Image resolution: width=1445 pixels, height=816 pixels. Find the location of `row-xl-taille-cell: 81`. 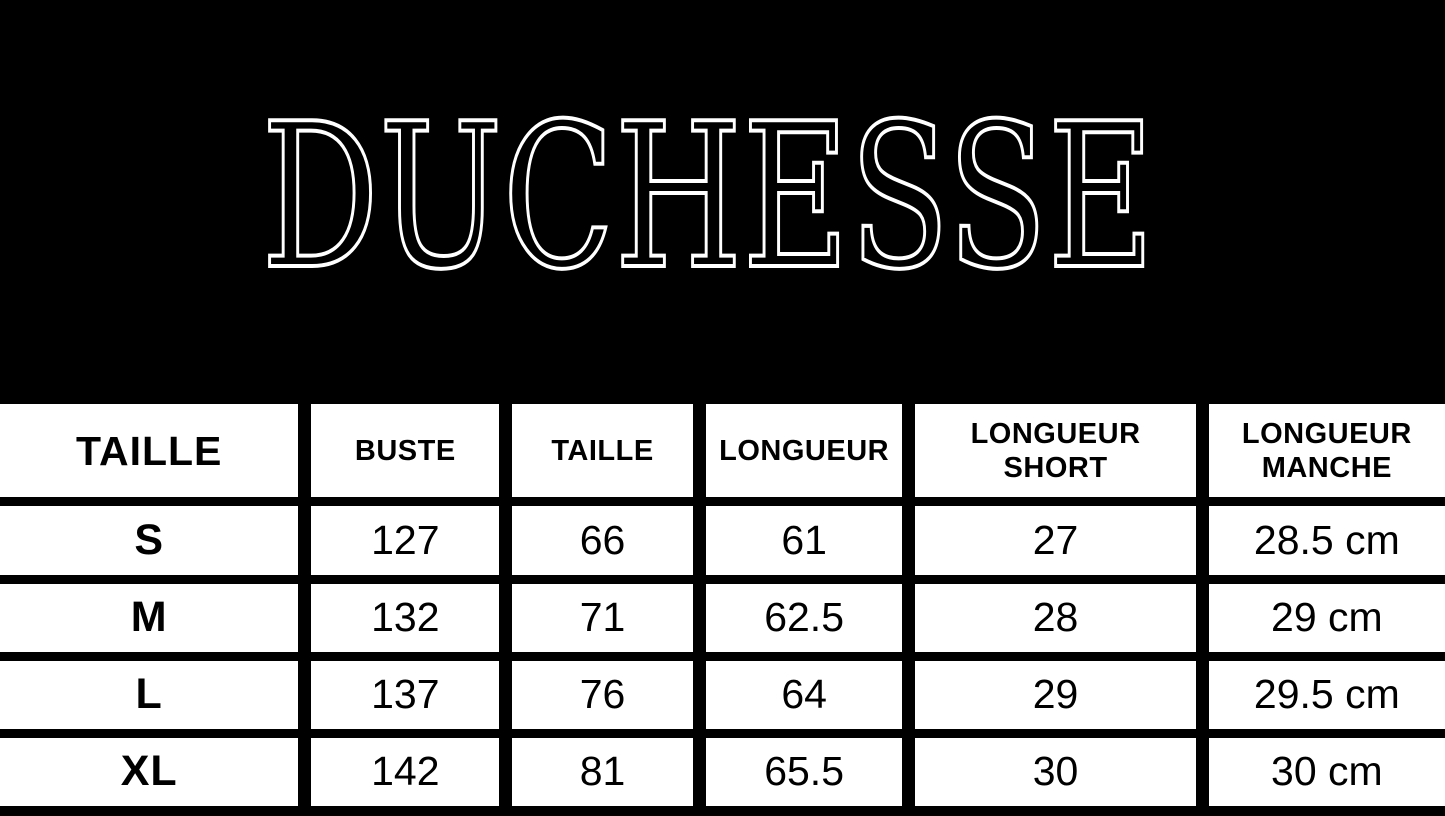

row-xl-taille-cell: 81 is located at coordinates (602, 772).